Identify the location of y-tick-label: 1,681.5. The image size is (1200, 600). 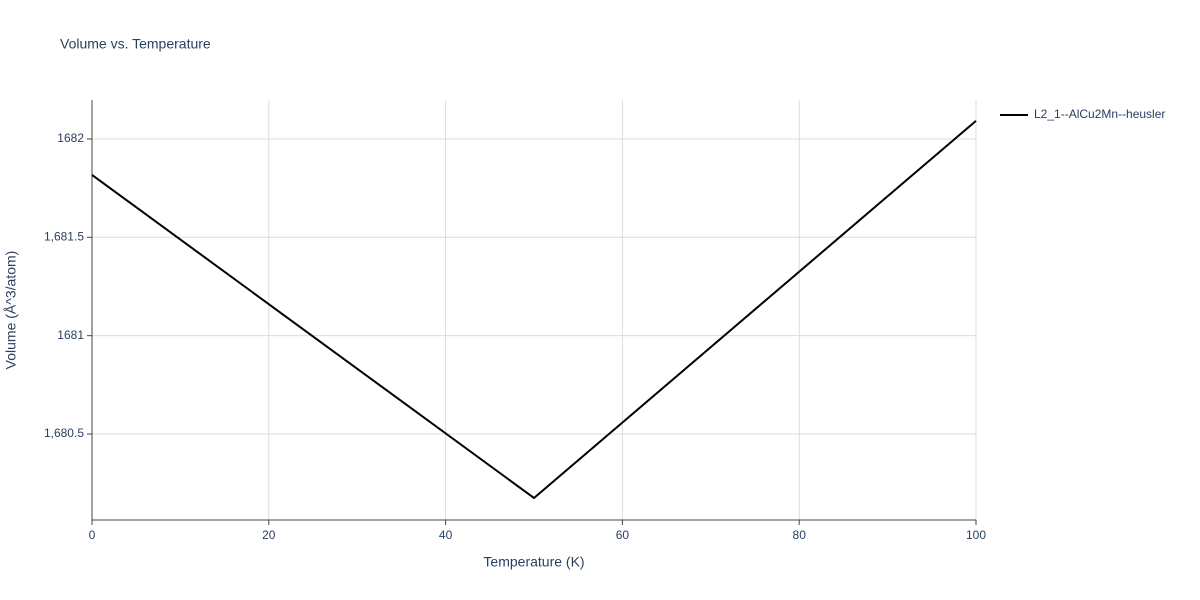
(64, 236).